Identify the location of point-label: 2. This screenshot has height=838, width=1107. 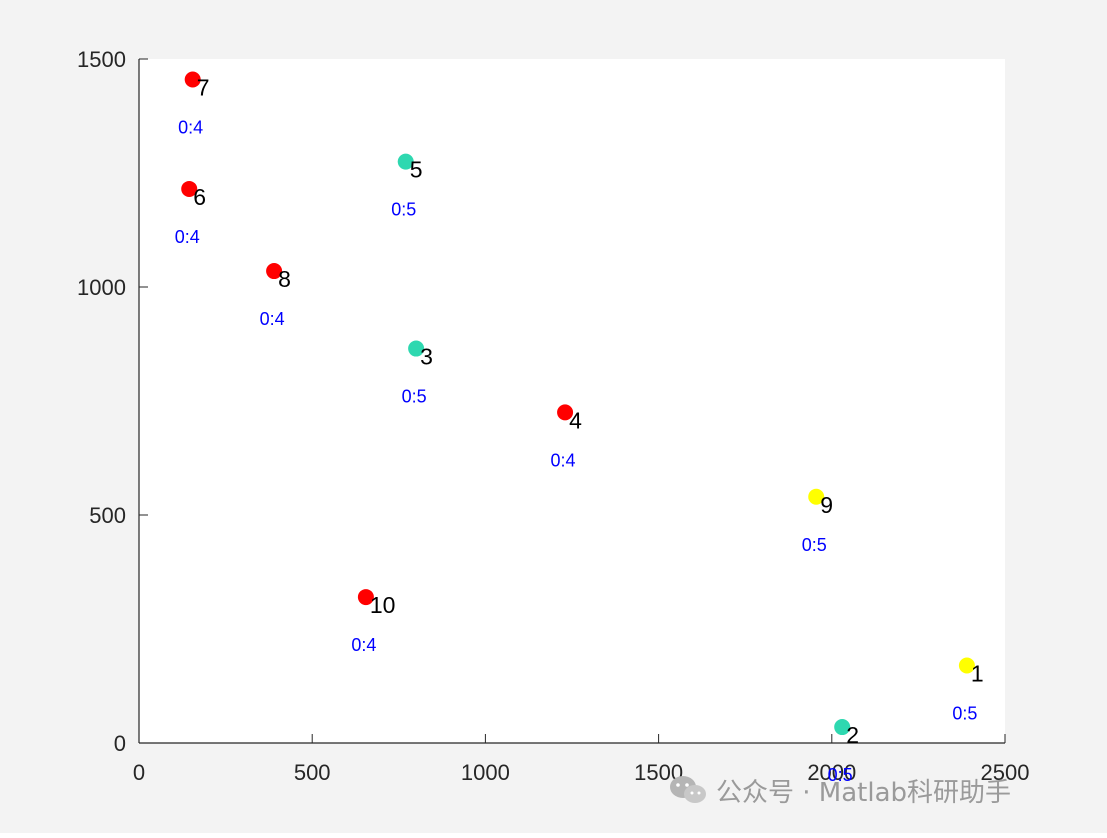
(852, 735).